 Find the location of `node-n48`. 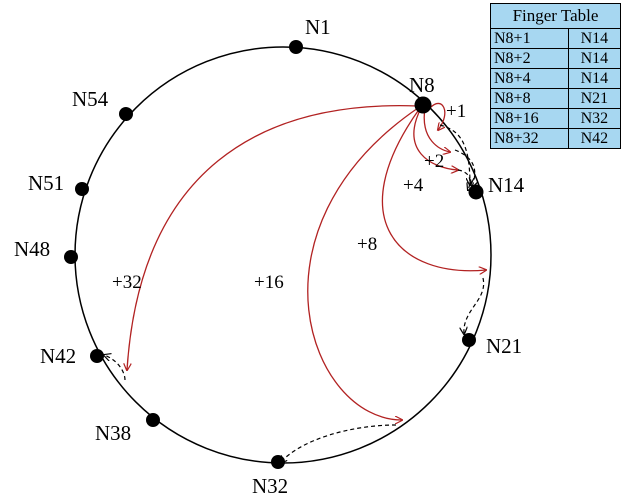

node-n48 is located at coordinates (71, 257).